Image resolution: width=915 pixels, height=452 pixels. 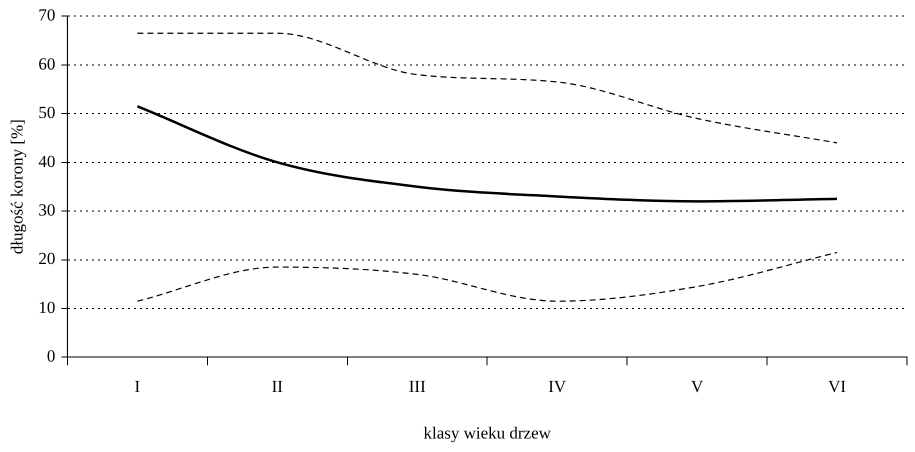 I want to click on y-tick-label: 30, so click(x=47, y=210).